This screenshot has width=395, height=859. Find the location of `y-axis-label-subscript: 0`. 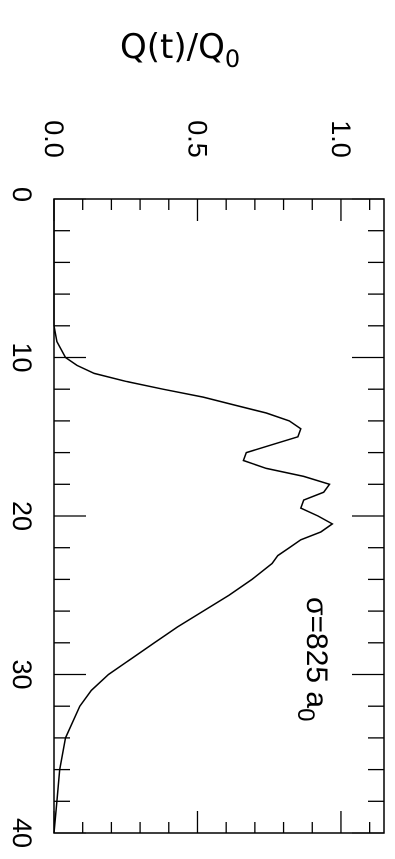

y-axis-label-subscript: 0 is located at coordinates (232, 59).